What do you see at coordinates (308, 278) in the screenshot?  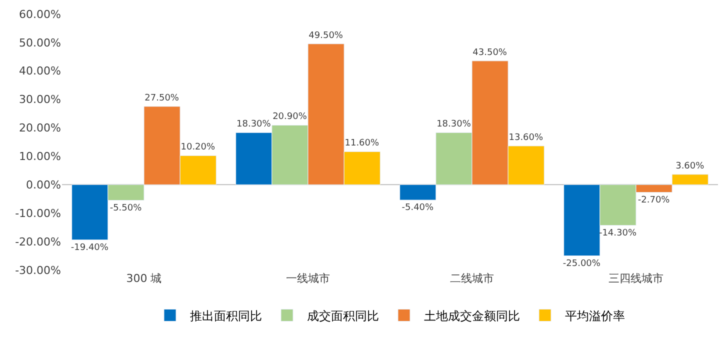 I see `x-tick-label: 一线城市` at bounding box center [308, 278].